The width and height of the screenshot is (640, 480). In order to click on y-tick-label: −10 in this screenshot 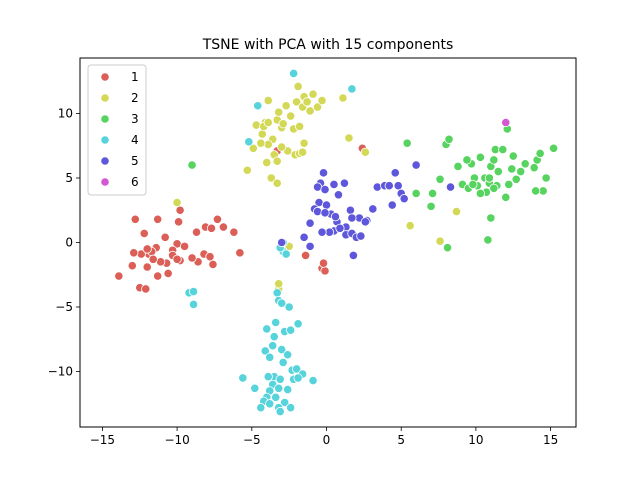, I will do `click(60, 372)`.